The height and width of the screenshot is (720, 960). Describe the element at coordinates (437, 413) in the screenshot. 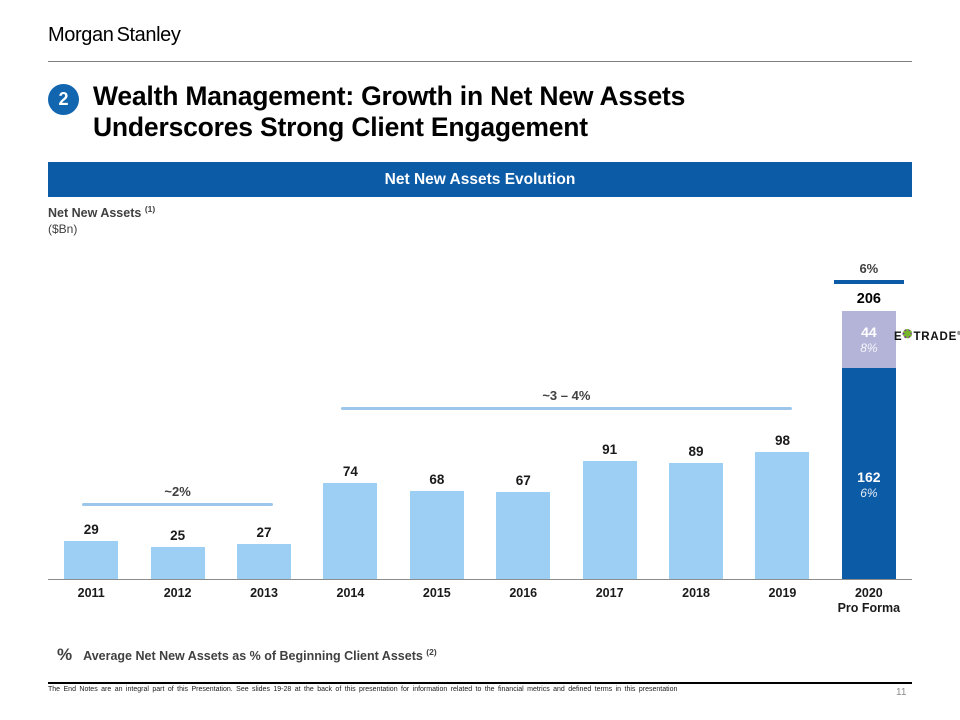

I see `chart-column-2015: 68` at that location.